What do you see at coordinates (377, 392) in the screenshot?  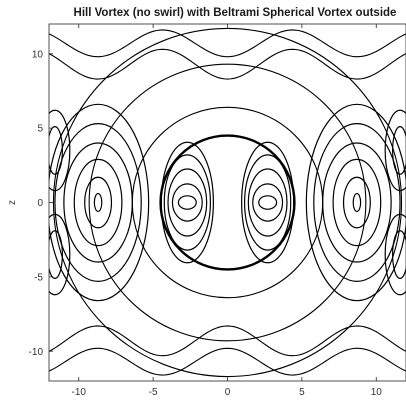 I see `x-tick-label: 10` at bounding box center [377, 392].